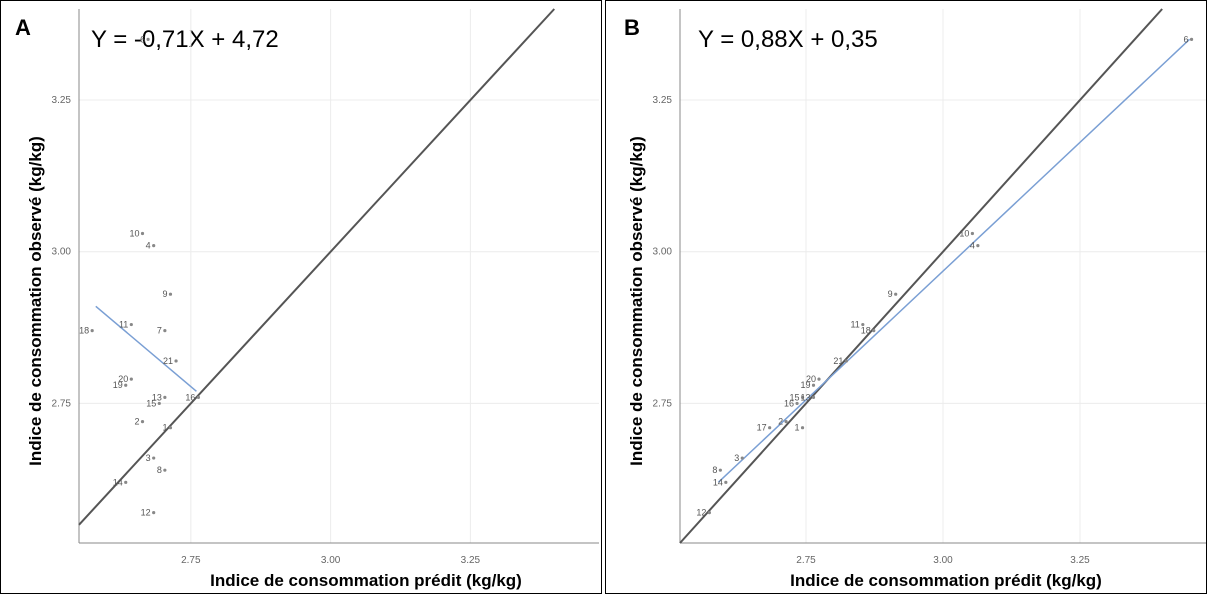 The image size is (1207, 596). I want to click on panel-letter: A, so click(23, 27).